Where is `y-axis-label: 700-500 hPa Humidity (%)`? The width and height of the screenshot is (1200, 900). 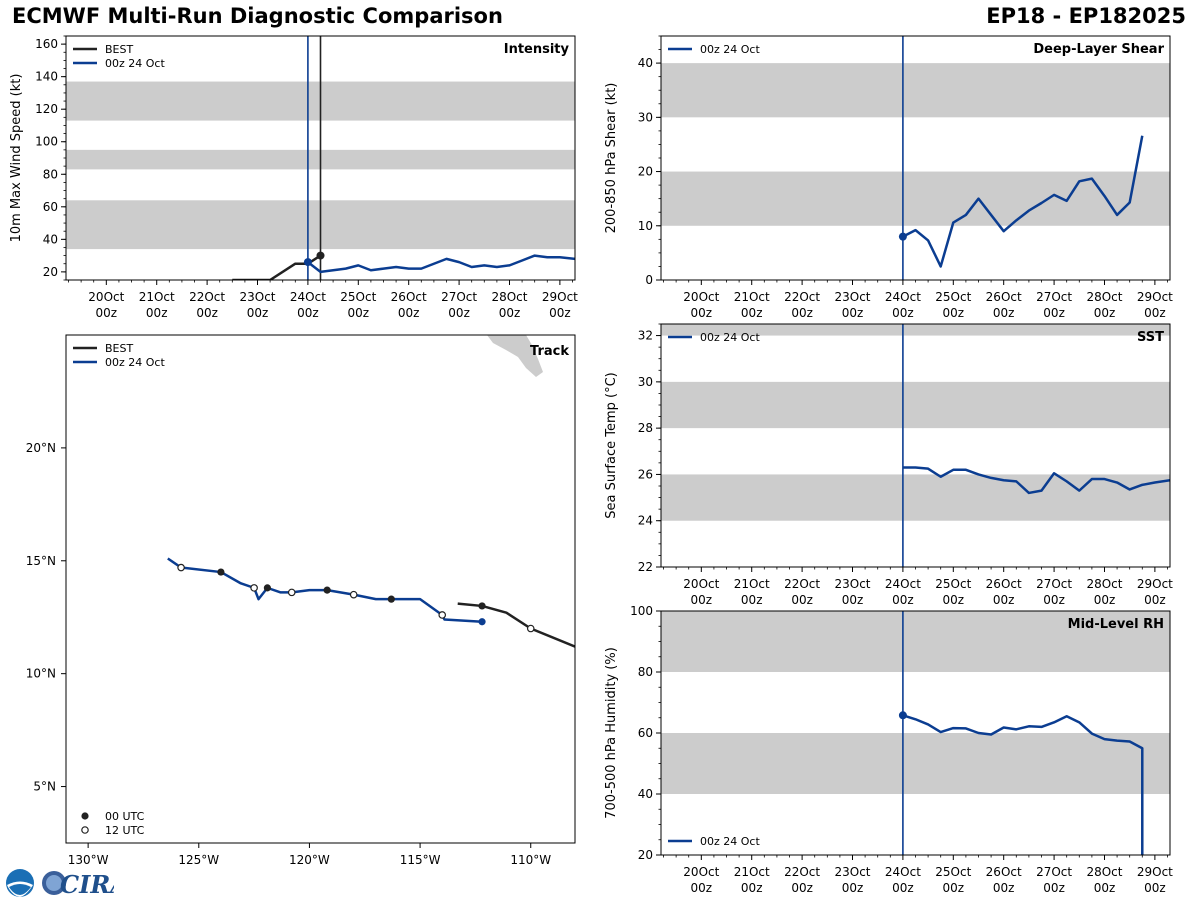 y-axis-label: 700-500 hPa Humidity (%) is located at coordinates (611, 733).